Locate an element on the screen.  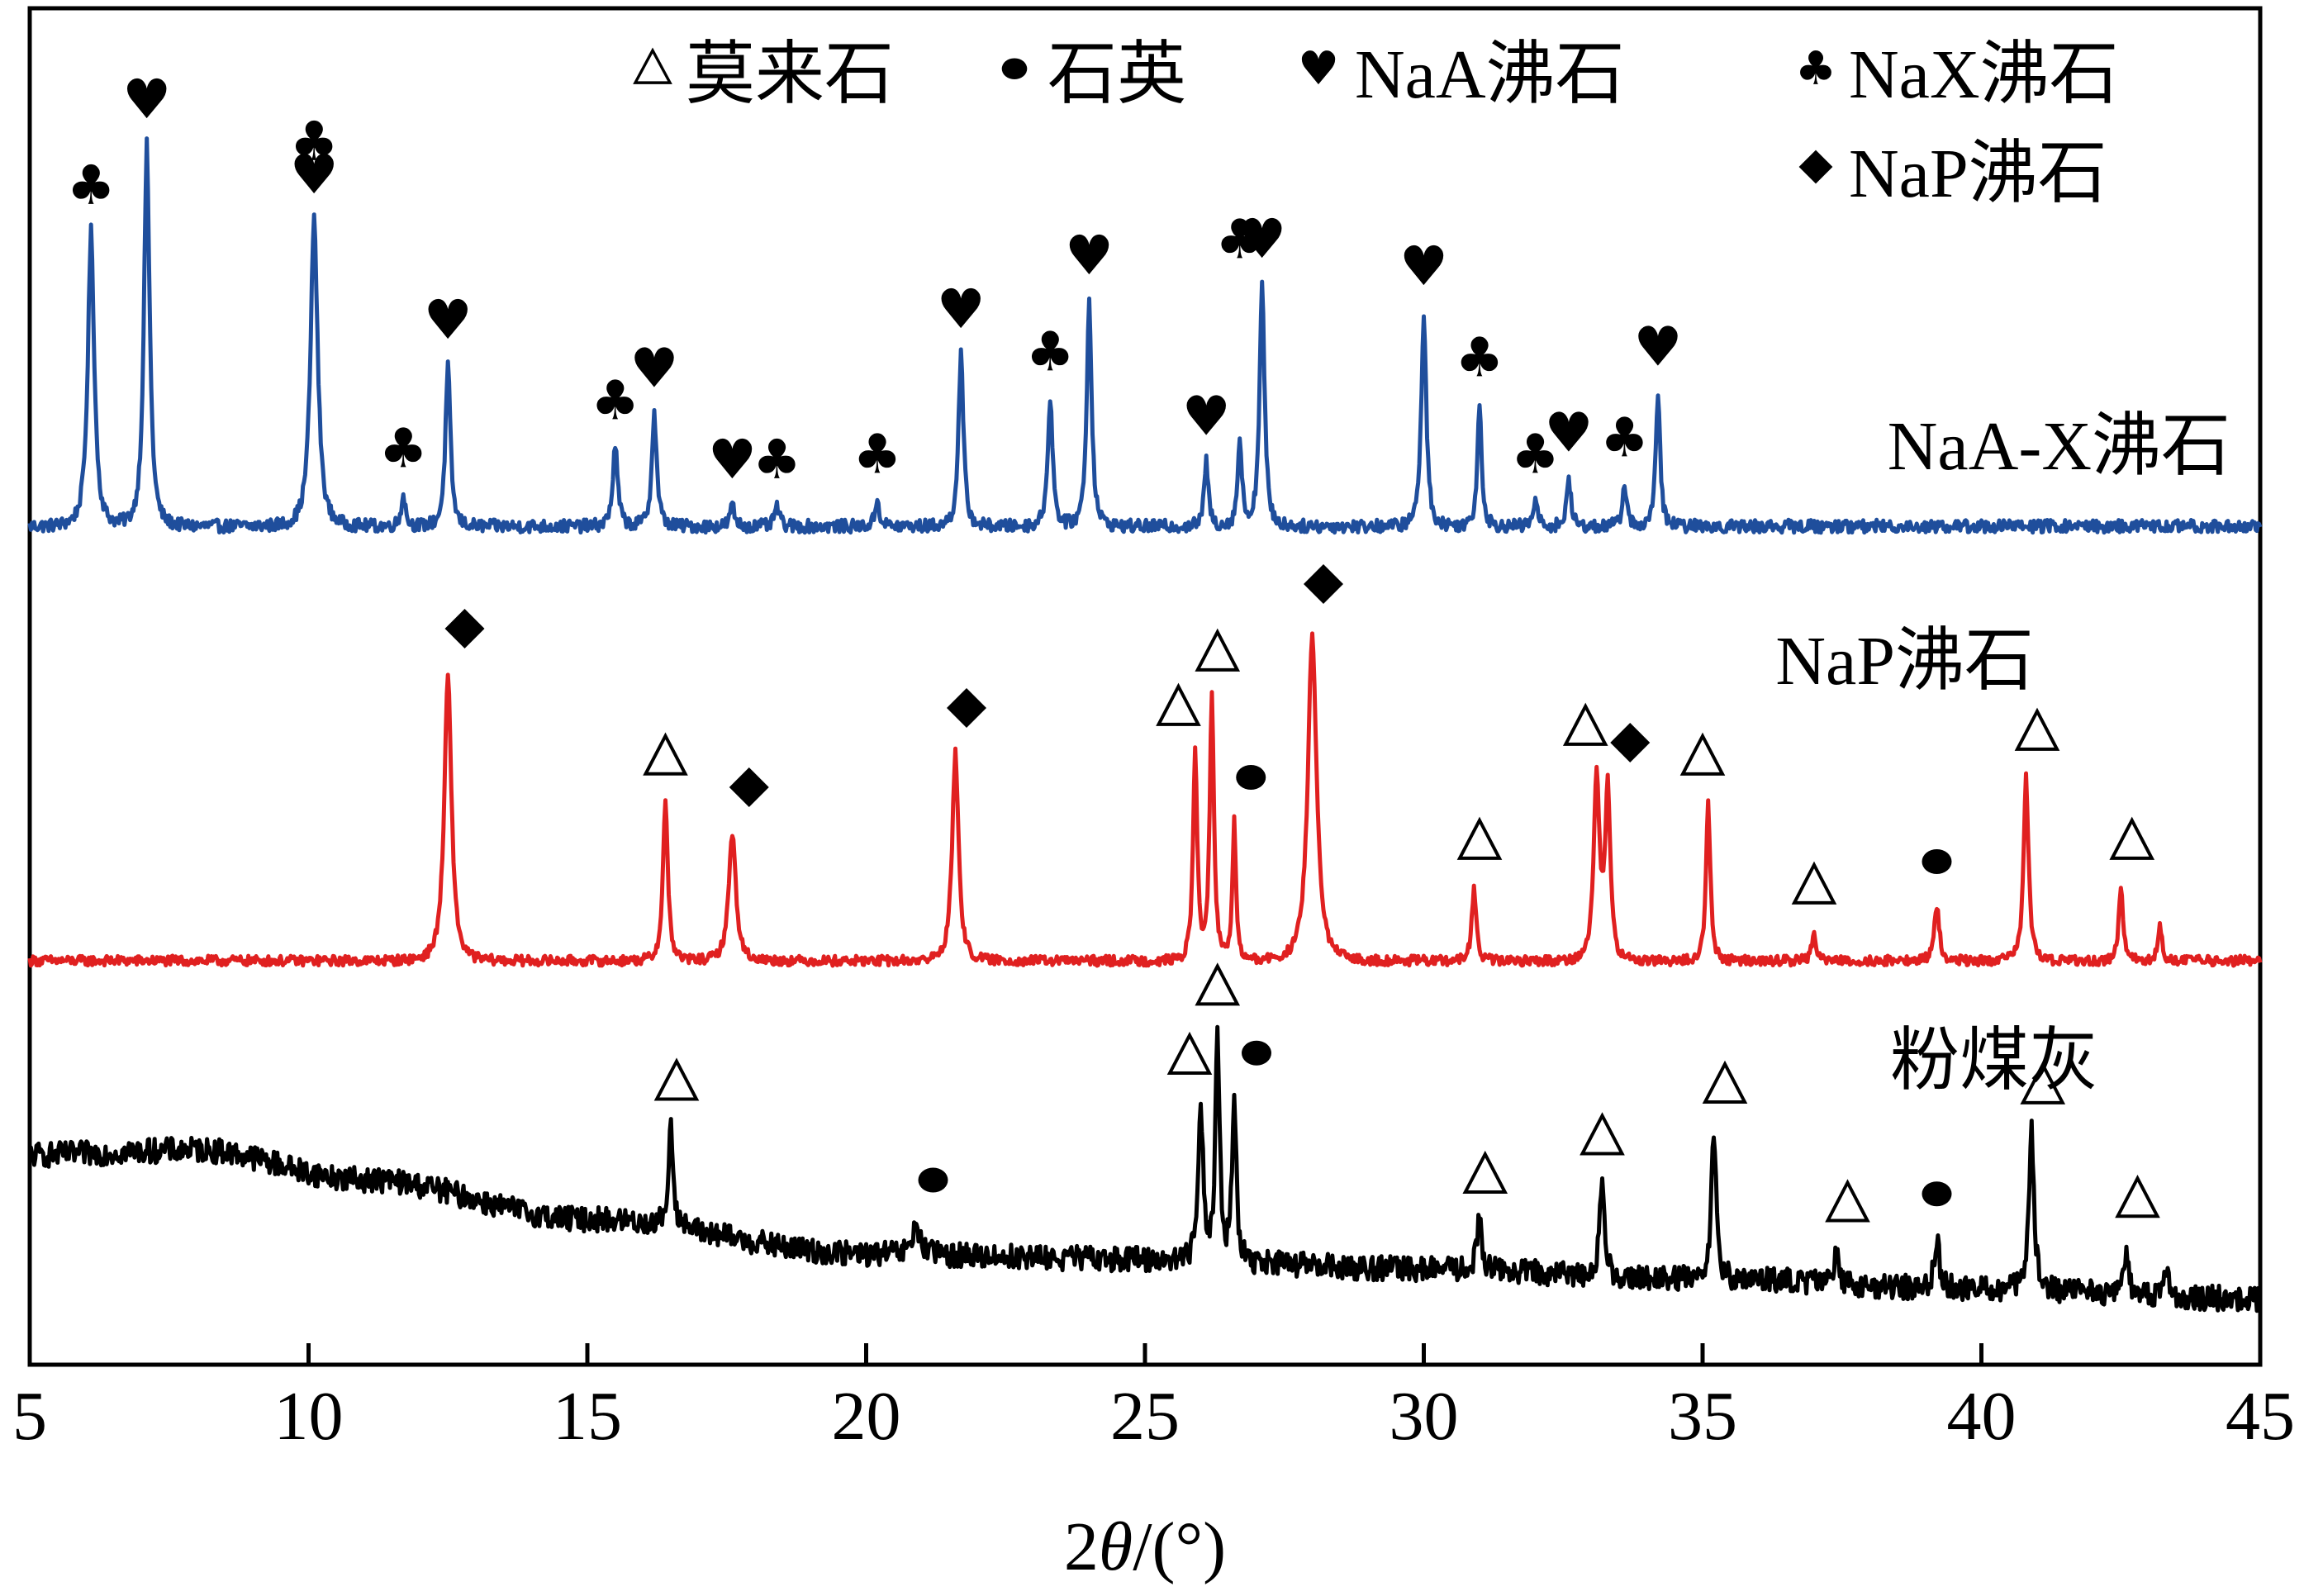
x-tick-label: 35 is located at coordinates (1703, 1416).